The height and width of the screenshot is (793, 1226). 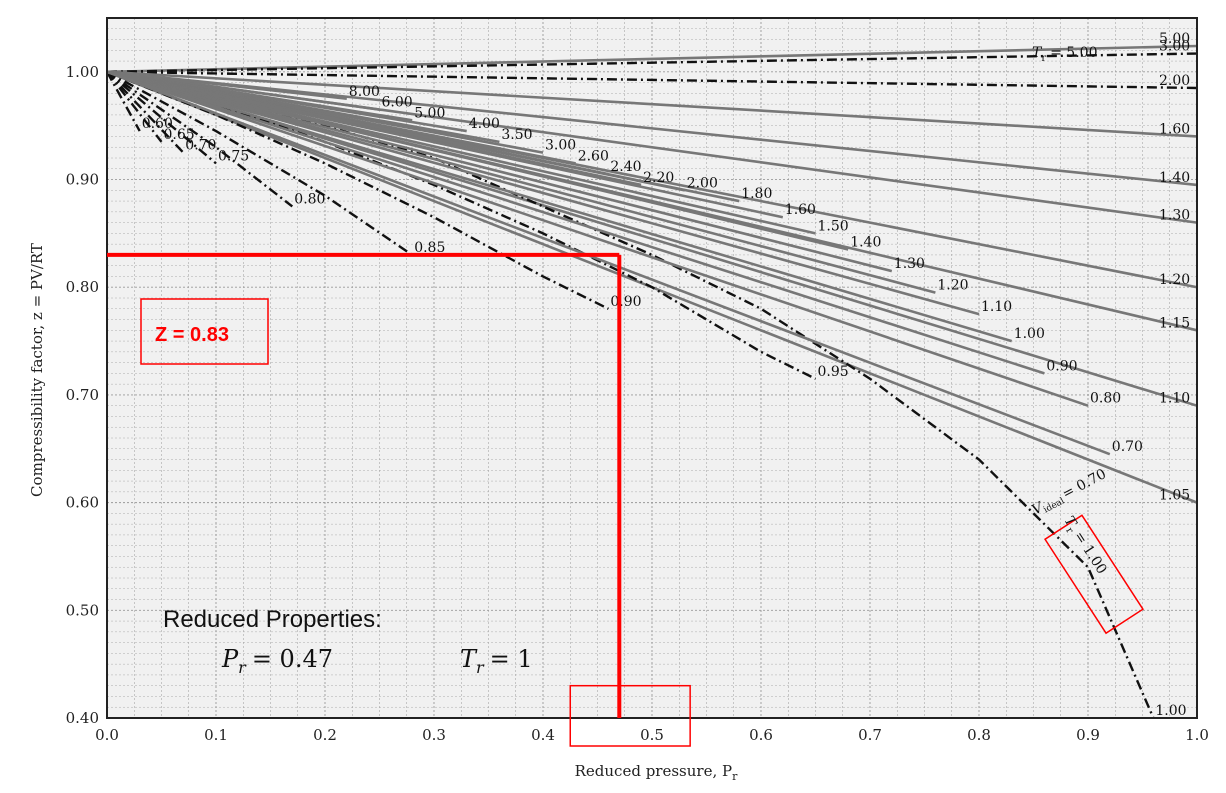 I want to click on x-tick-label: 0.8, so click(x=979, y=735).